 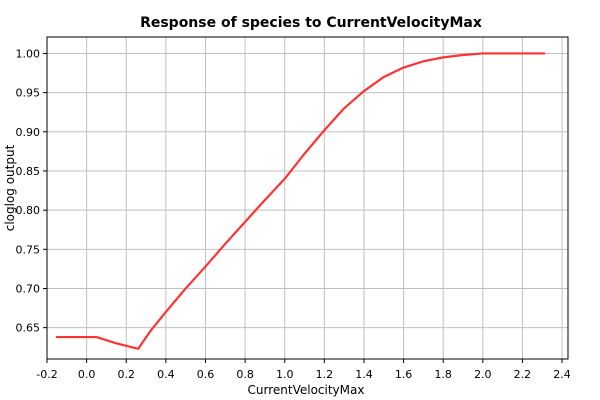 What do you see at coordinates (325, 374) in the screenshot?
I see `x-tick-label: 1.2` at bounding box center [325, 374].